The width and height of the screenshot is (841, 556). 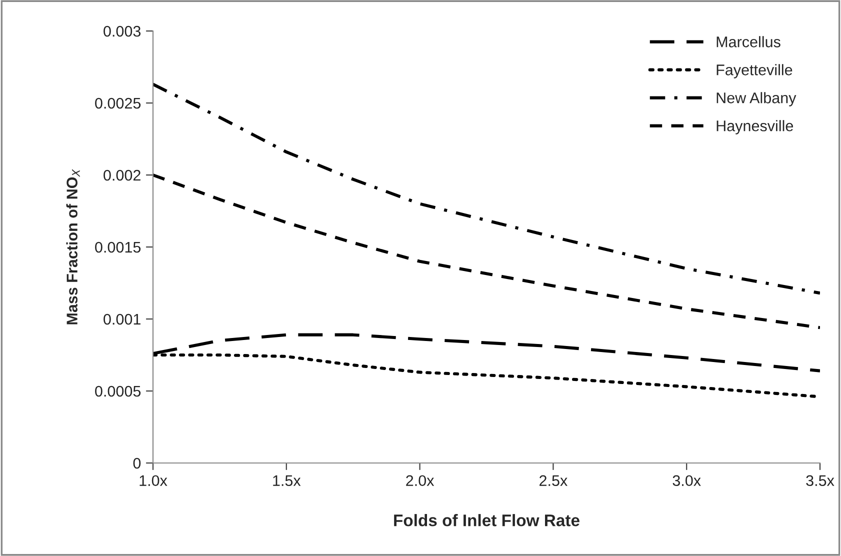 I want to click on legend-label: New Albany, so click(x=756, y=99).